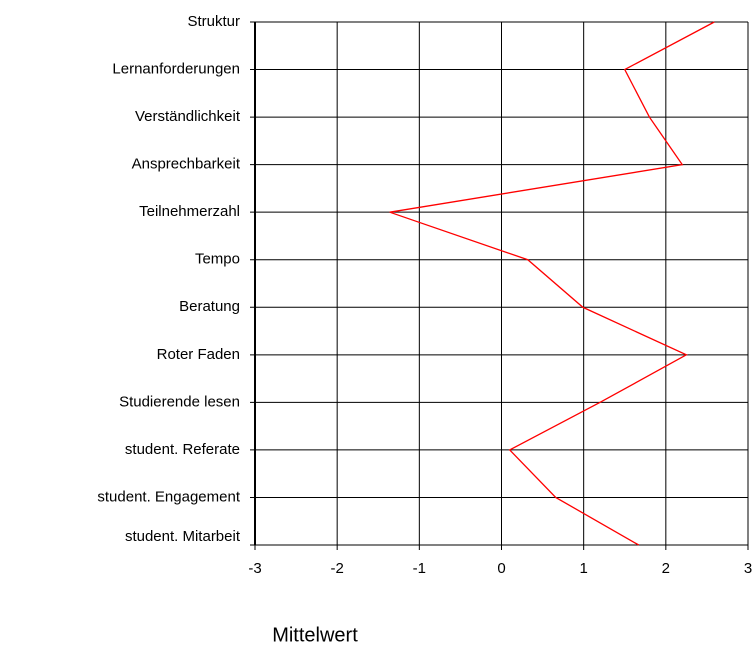 This screenshot has height=646, width=753. I want to click on x-tick-label: 1, so click(583, 568).